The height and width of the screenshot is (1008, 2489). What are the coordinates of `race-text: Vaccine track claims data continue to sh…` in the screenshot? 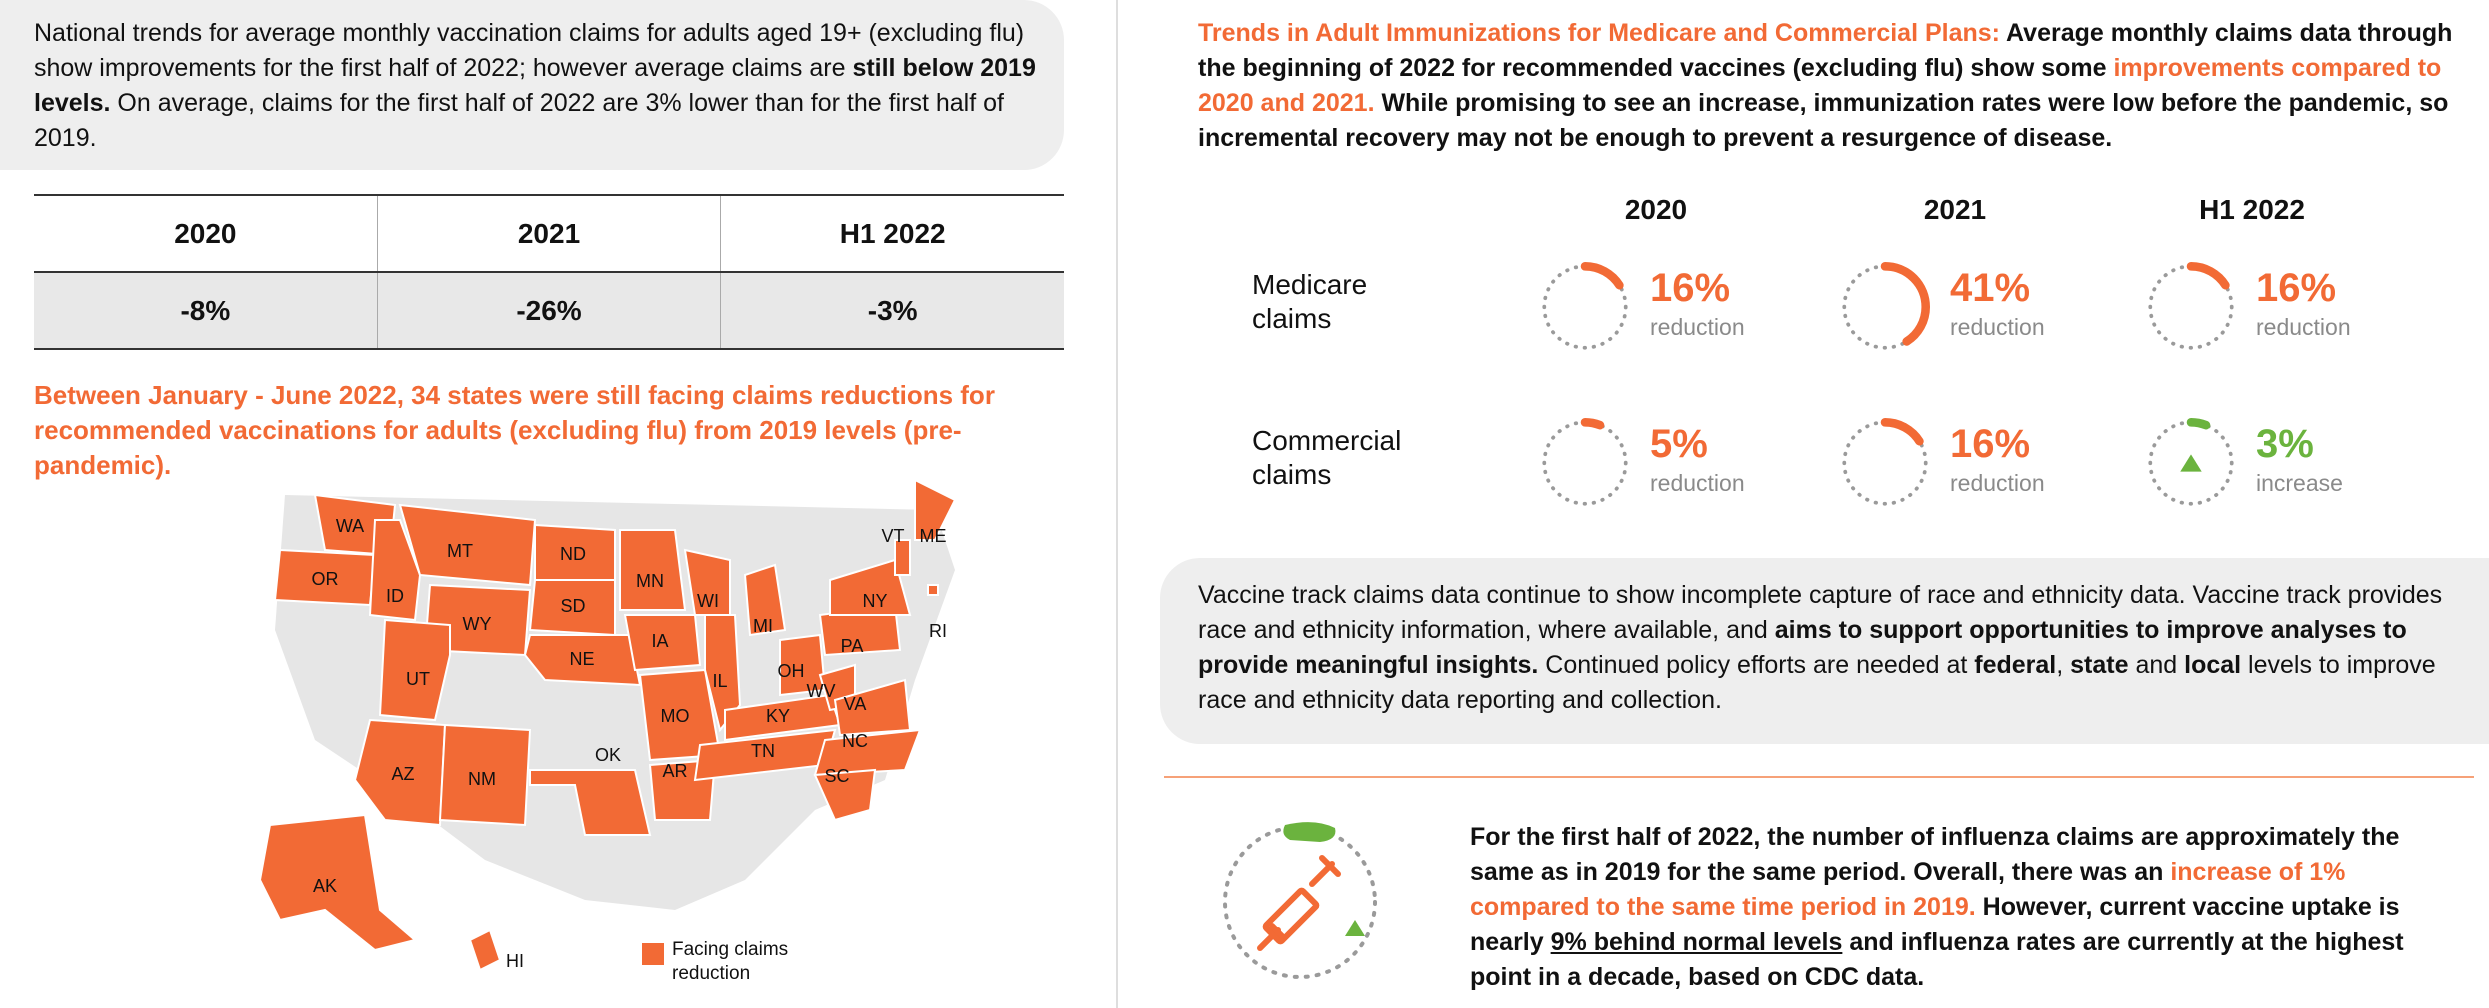 It's located at (1825, 648).